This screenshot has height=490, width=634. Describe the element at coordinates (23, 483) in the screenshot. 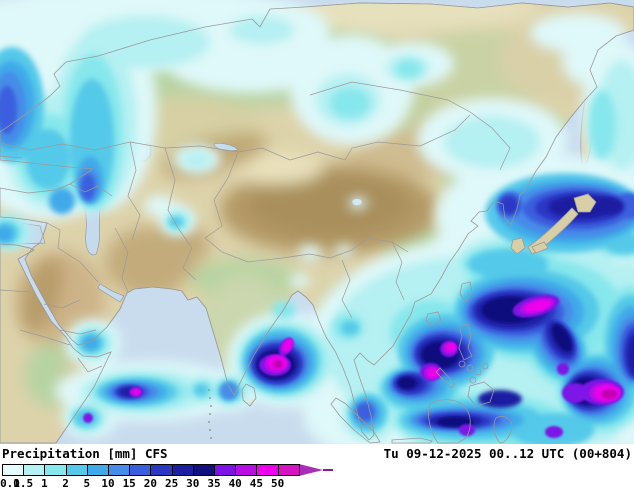

I see `legend-tick-label: 0.5` at that location.